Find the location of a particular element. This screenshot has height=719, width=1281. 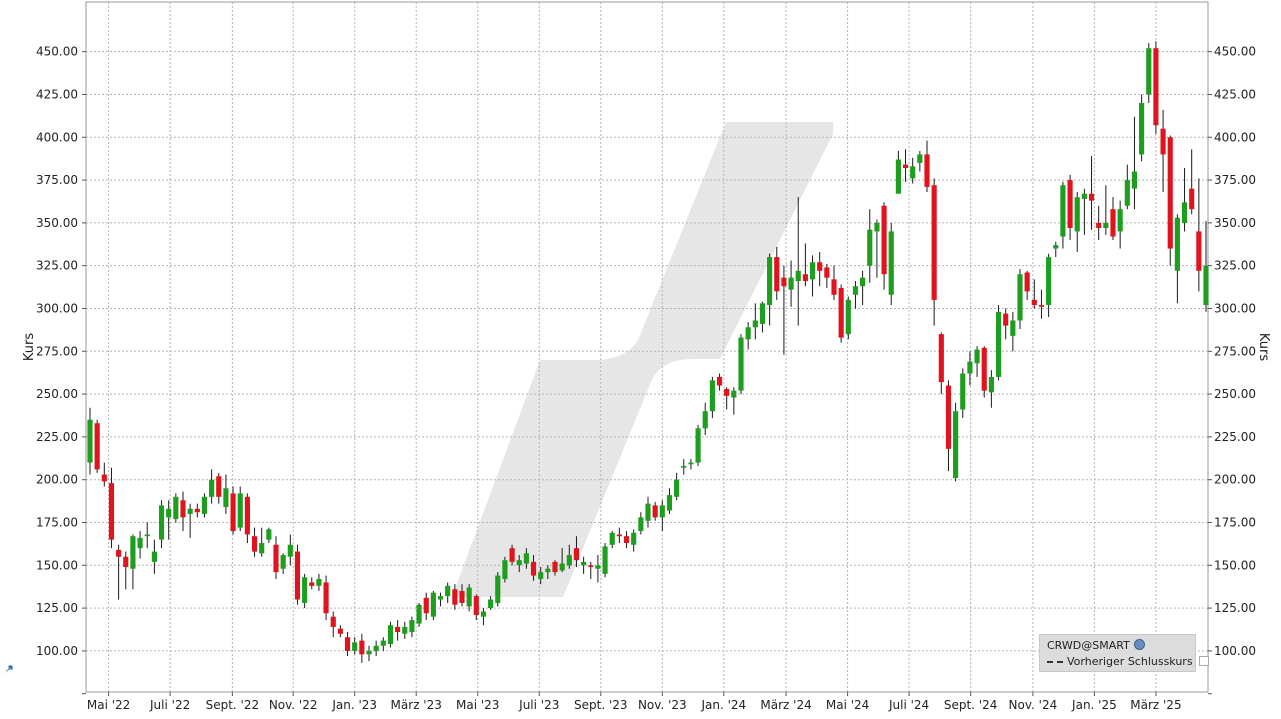

x-tick-label: März '25 is located at coordinates (1155, 705).